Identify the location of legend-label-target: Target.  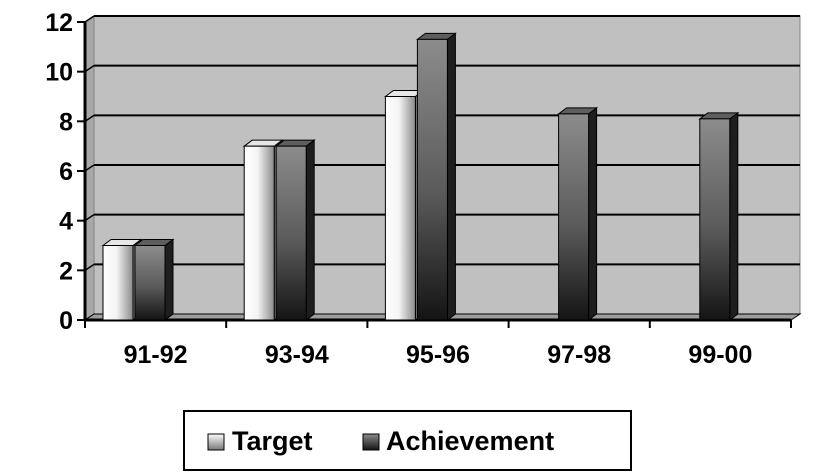
(272, 441).